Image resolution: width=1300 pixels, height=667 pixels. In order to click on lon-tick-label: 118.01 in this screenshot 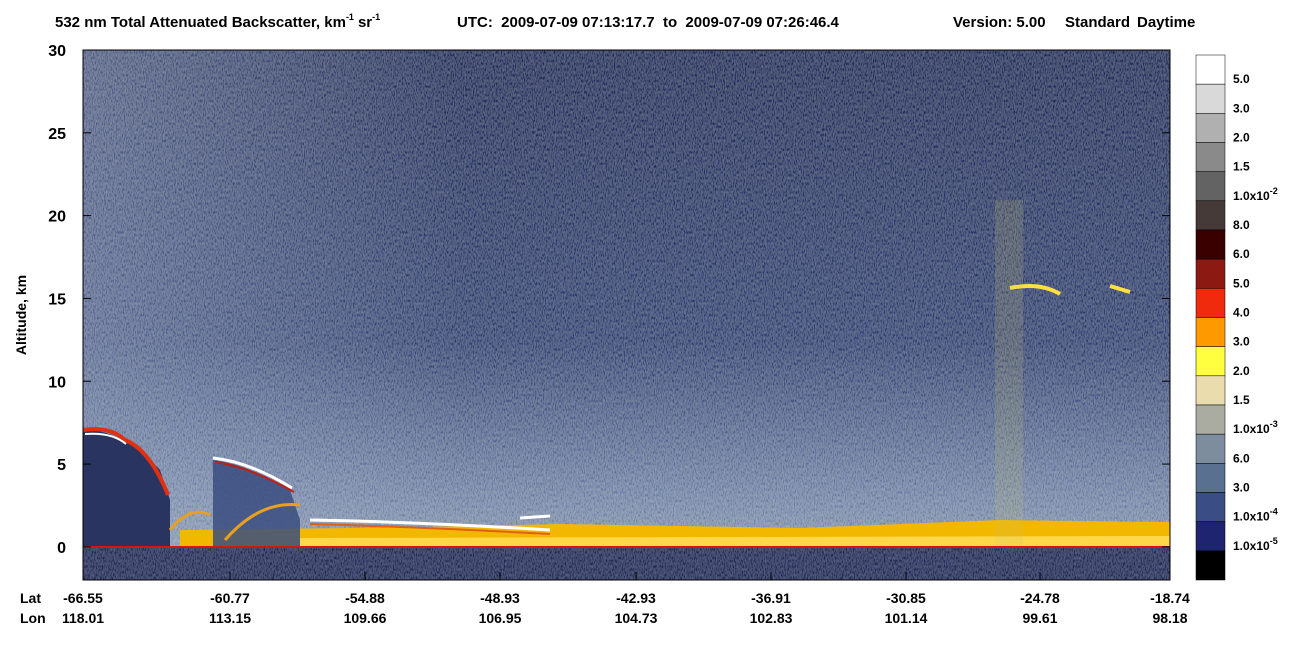, I will do `click(83, 618)`.